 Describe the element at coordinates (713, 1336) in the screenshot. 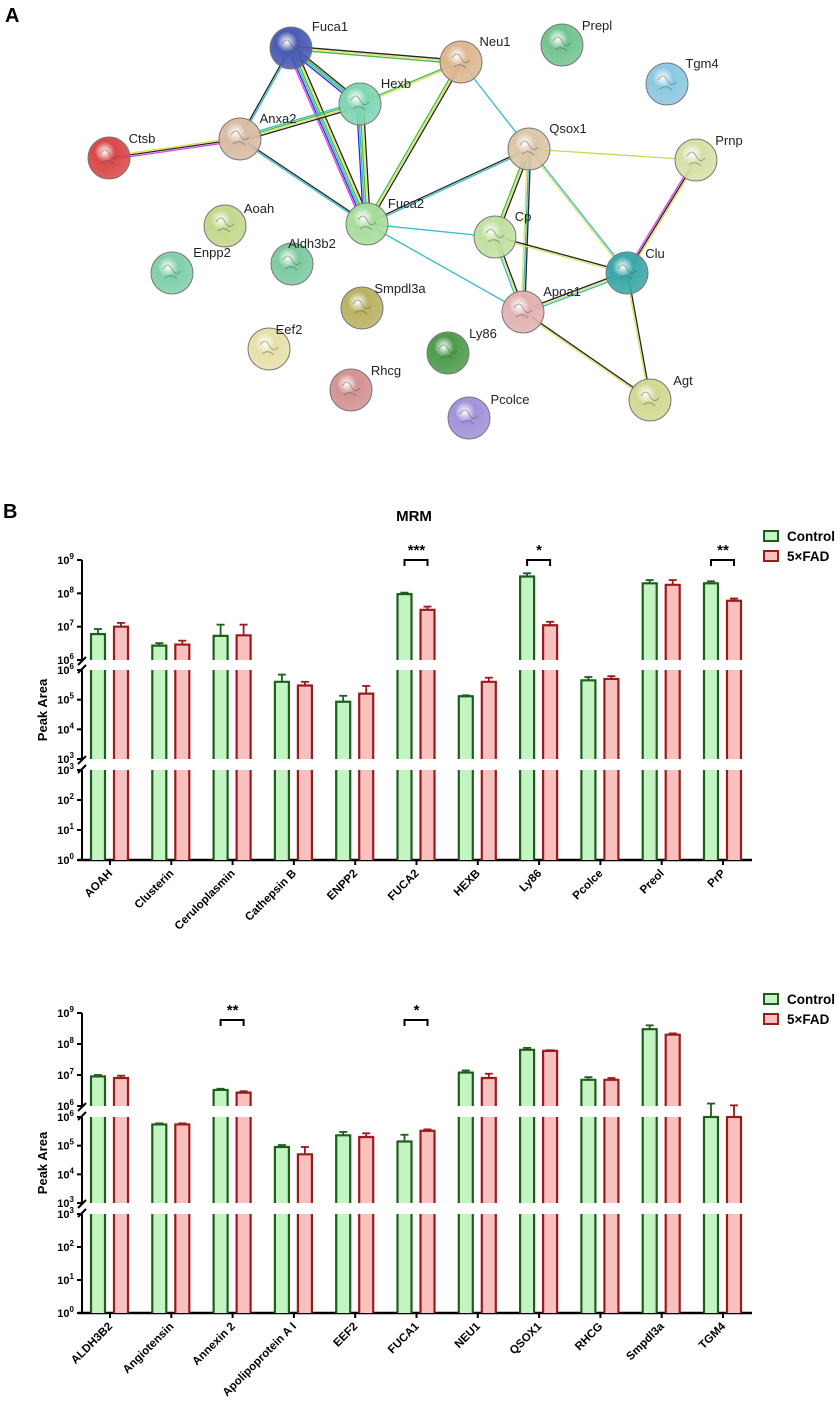

I see `x-tick-label: TGM4` at that location.